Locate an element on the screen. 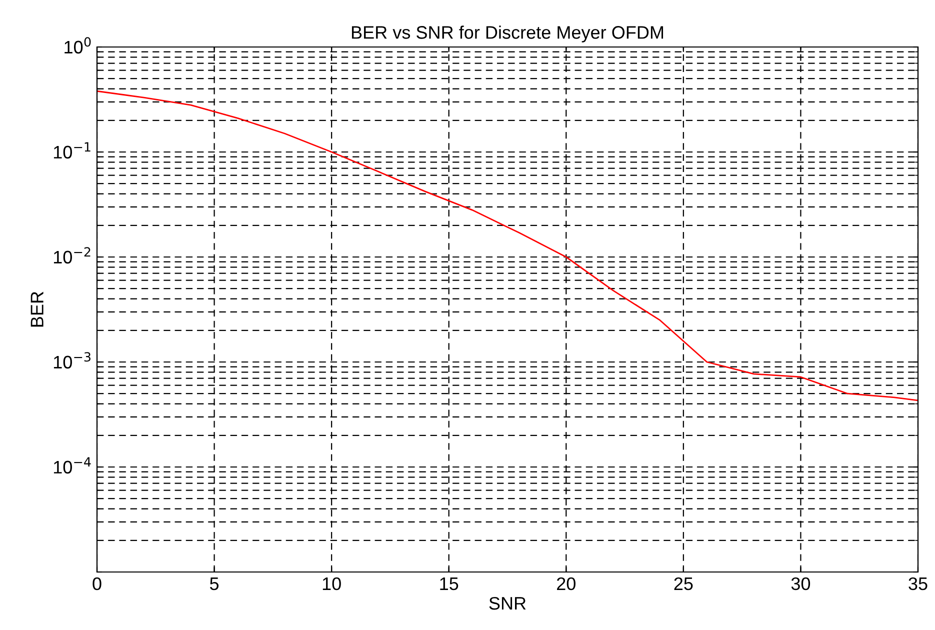 Image resolution: width=935 pixels, height=630 pixels. x-tick-label: 5 is located at coordinates (214, 584).